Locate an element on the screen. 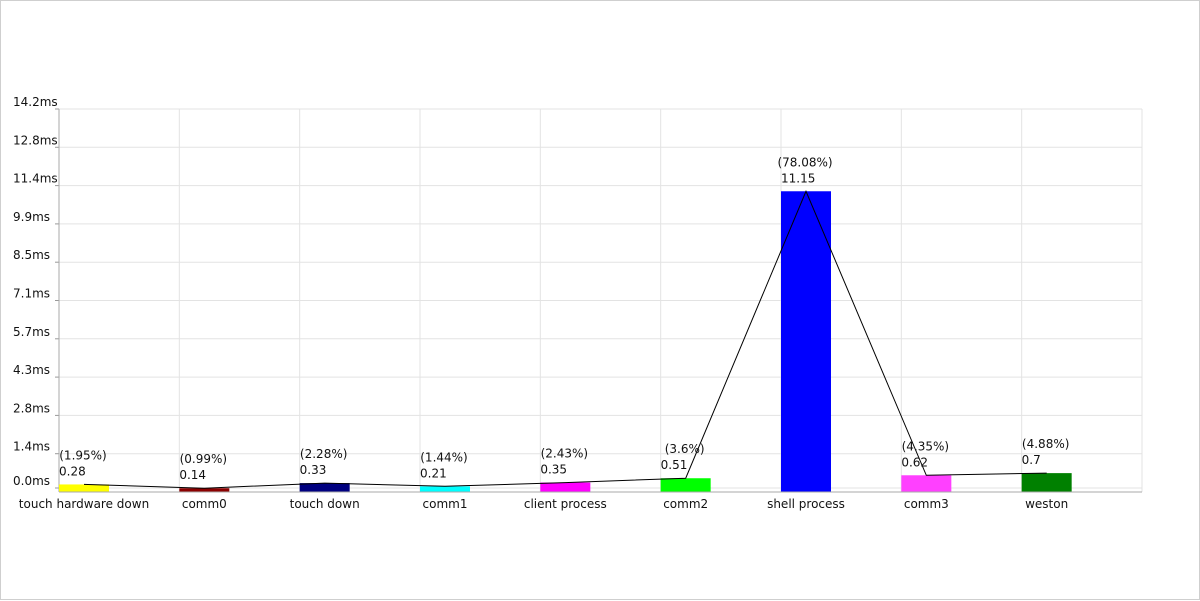 Image resolution: width=1200 pixels, height=601 pixels. category-label: weston is located at coordinates (1046, 504).